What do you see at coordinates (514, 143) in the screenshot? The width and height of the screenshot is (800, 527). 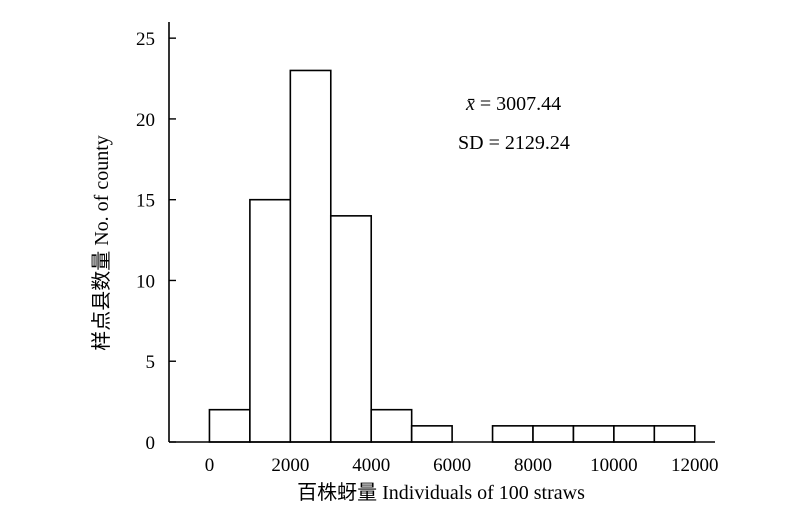 I see `sd-annotation: SD = 2129.24` at bounding box center [514, 143].